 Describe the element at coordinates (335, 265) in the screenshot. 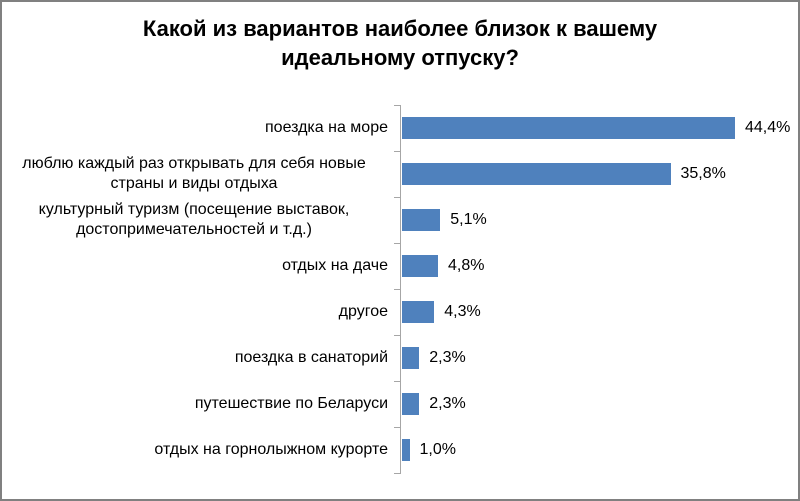

I see `category-label-text: отдых на даче` at that location.